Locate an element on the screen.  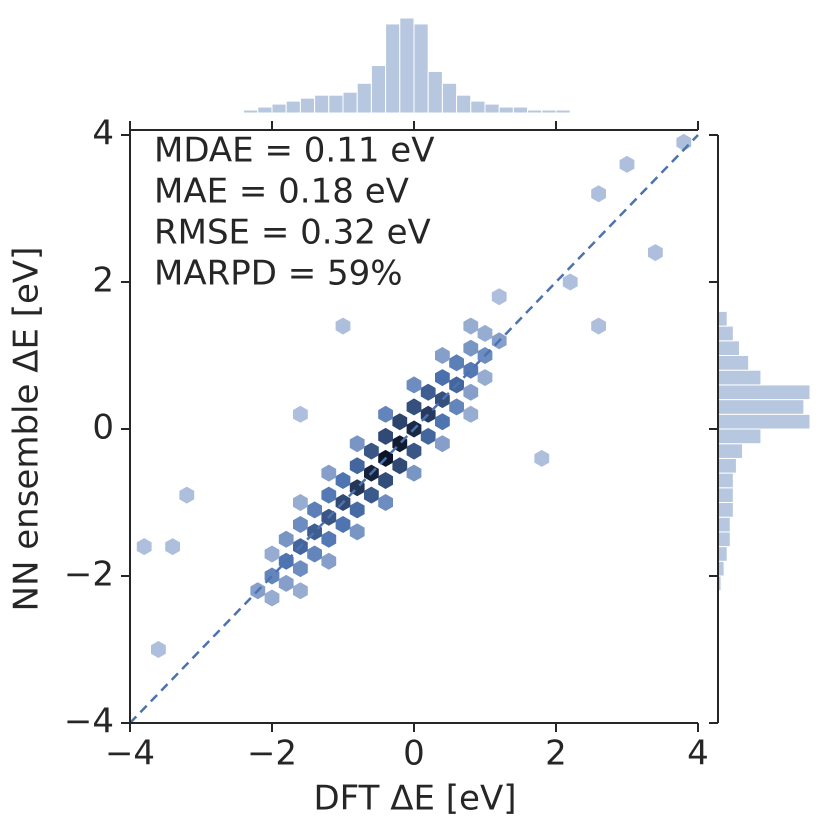
stats-annotation: RMSE = 0.32 eV is located at coordinates (292, 233).